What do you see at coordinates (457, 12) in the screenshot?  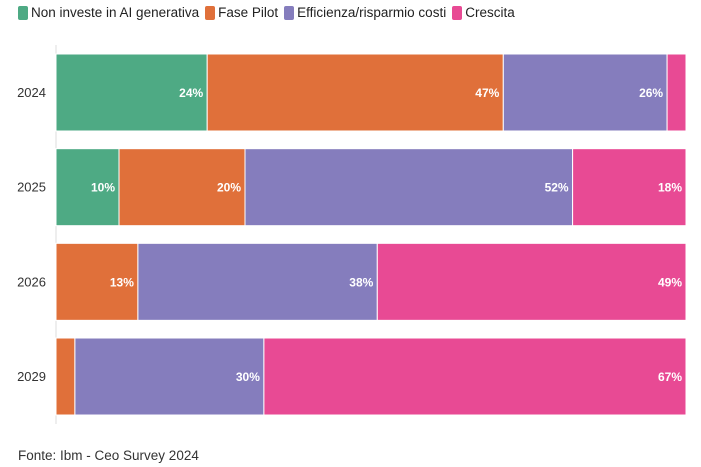 I see `legend-swatch-crescita` at bounding box center [457, 12].